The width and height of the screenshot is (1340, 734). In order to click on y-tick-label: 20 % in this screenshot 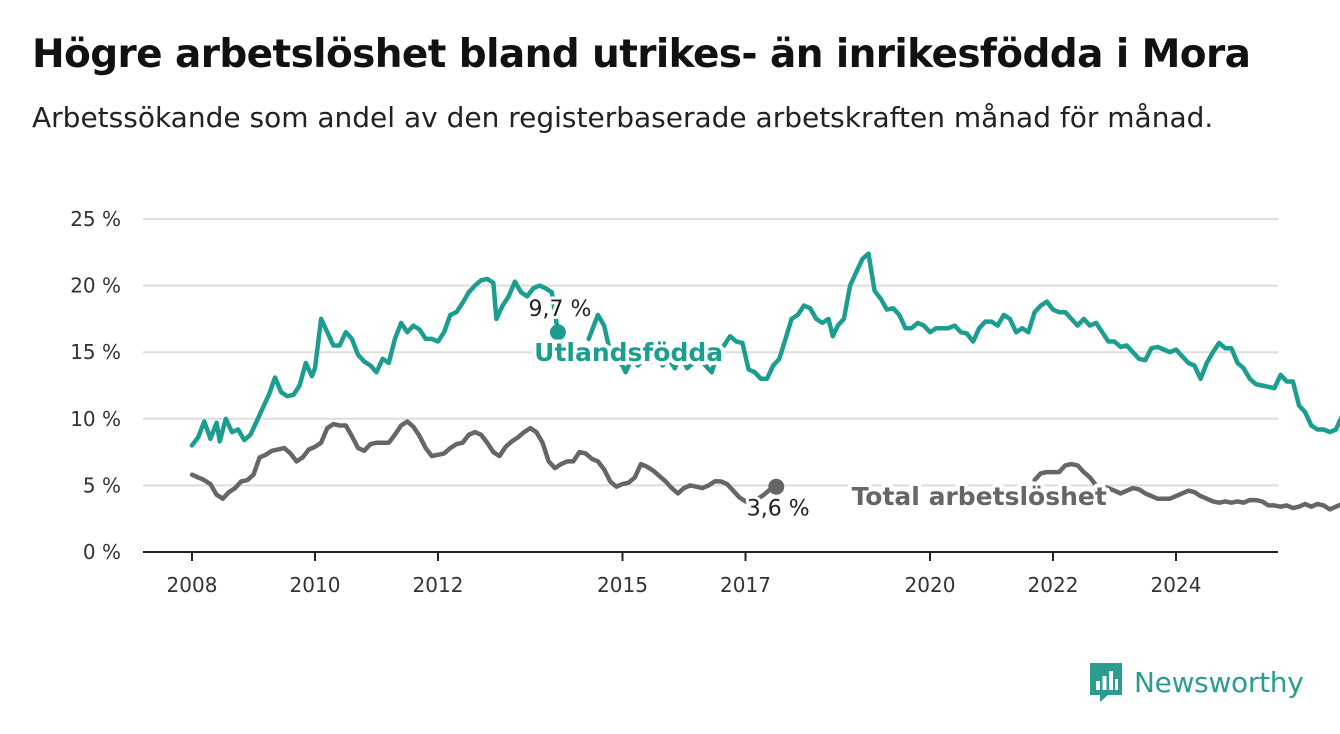, I will do `click(95, 286)`.